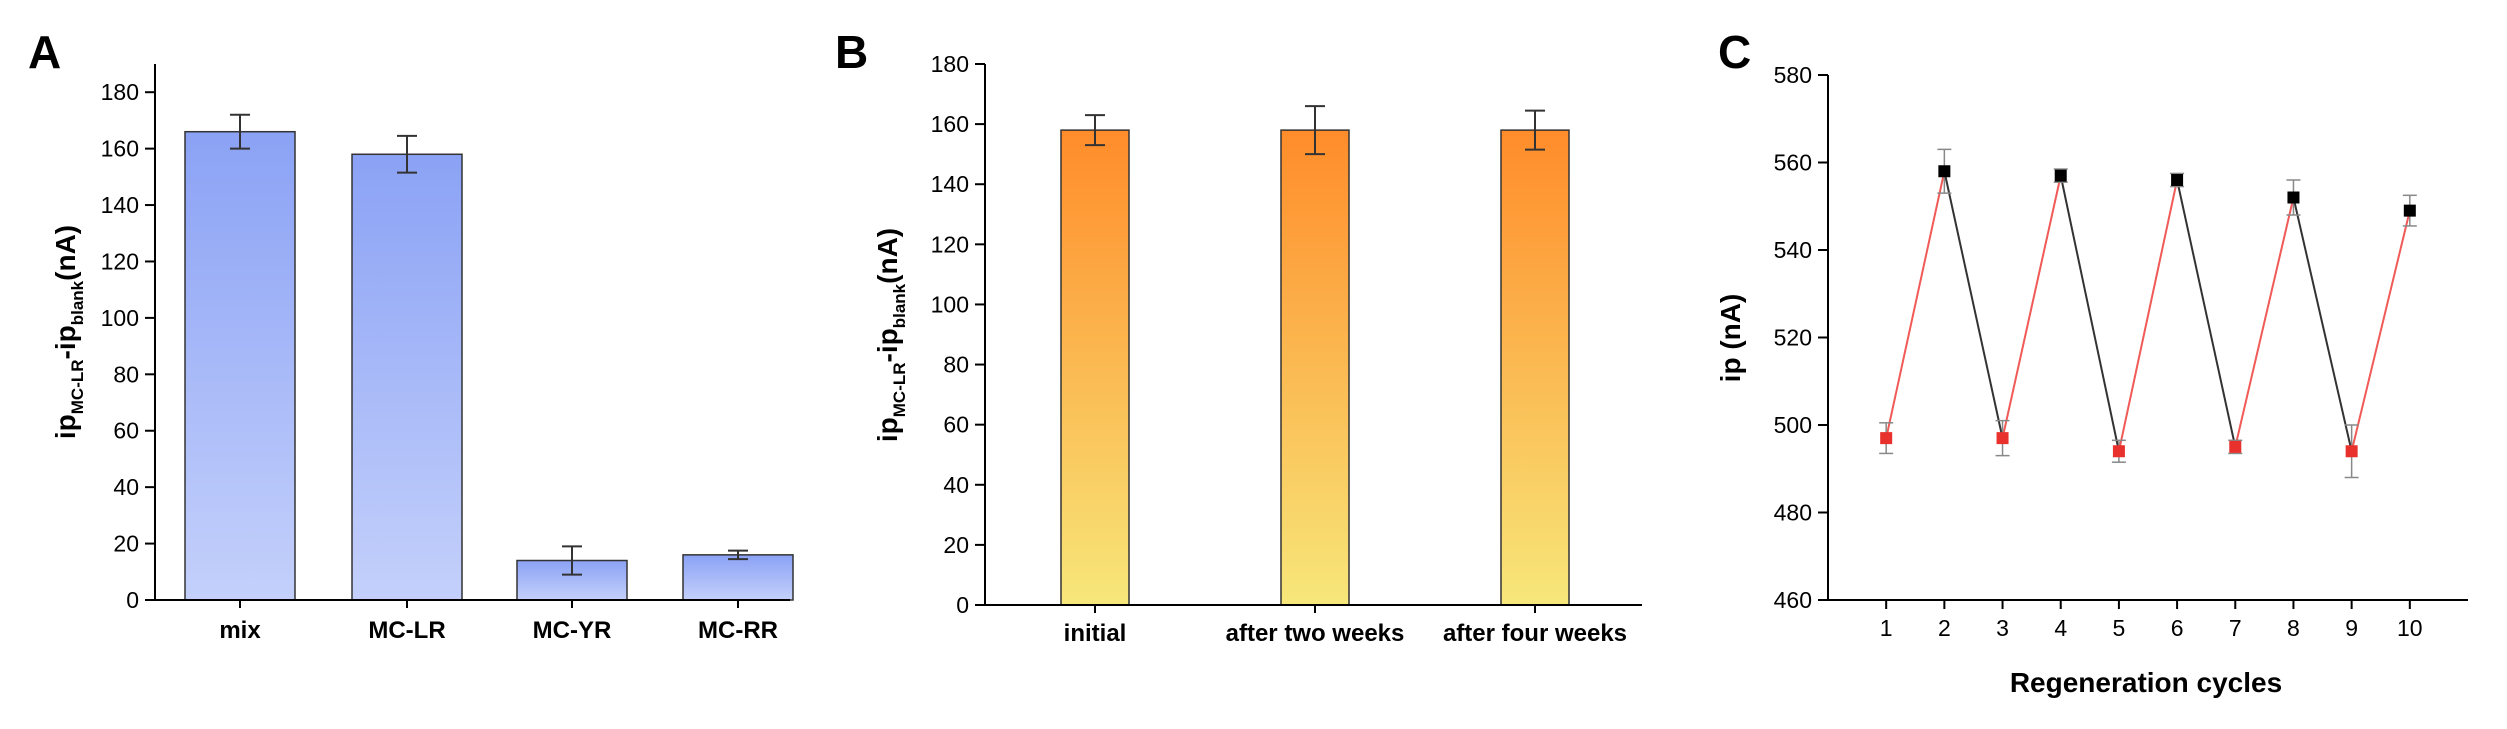 The height and width of the screenshot is (729, 2507). What do you see at coordinates (956, 425) in the screenshot?
I see `b-y-tick-label: 60` at bounding box center [956, 425].